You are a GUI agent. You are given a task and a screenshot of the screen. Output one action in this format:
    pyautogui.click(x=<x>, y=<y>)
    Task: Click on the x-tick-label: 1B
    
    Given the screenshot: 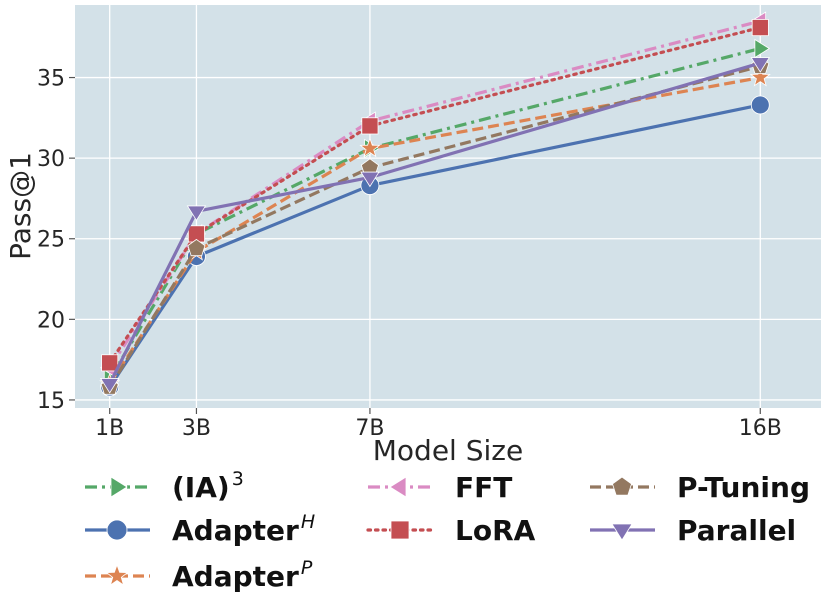 What is the action you would take?
    pyautogui.click(x=109, y=428)
    